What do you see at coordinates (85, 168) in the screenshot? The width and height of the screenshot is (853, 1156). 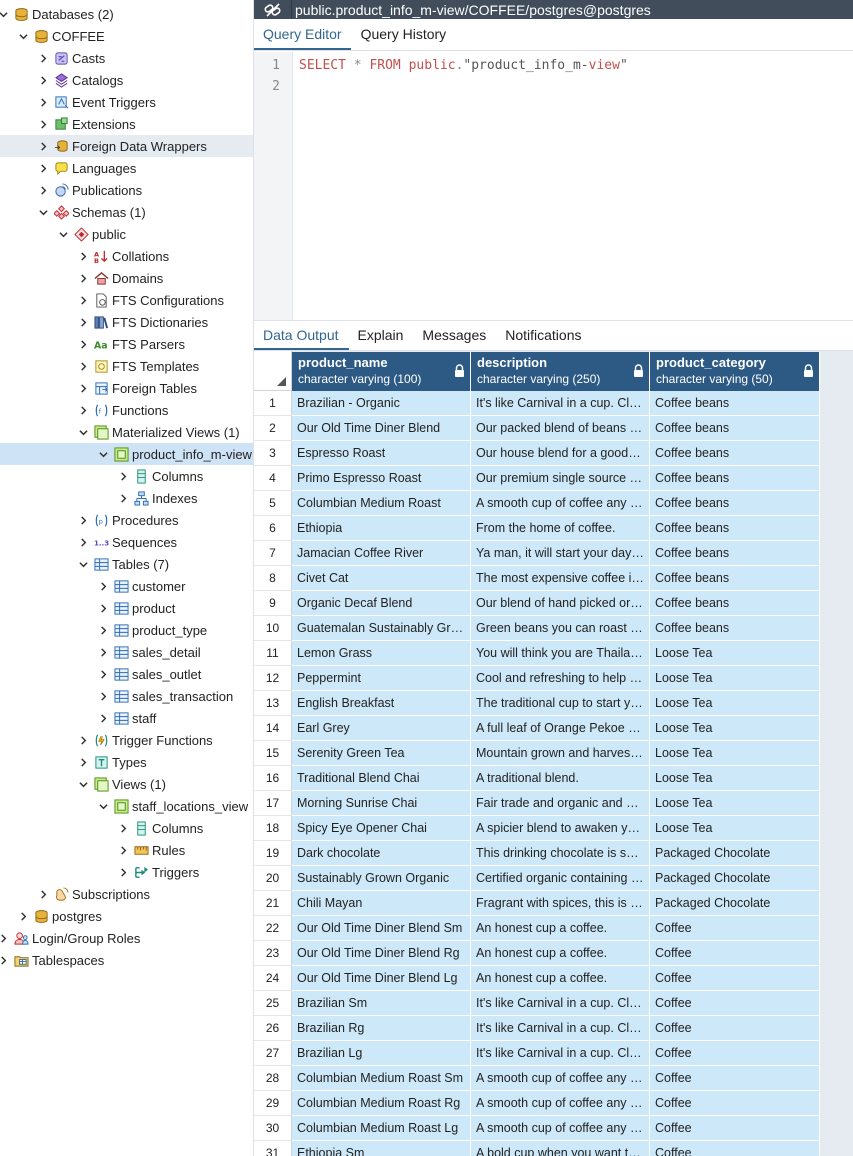 I see `tree-node-languages: Languages` at bounding box center [85, 168].